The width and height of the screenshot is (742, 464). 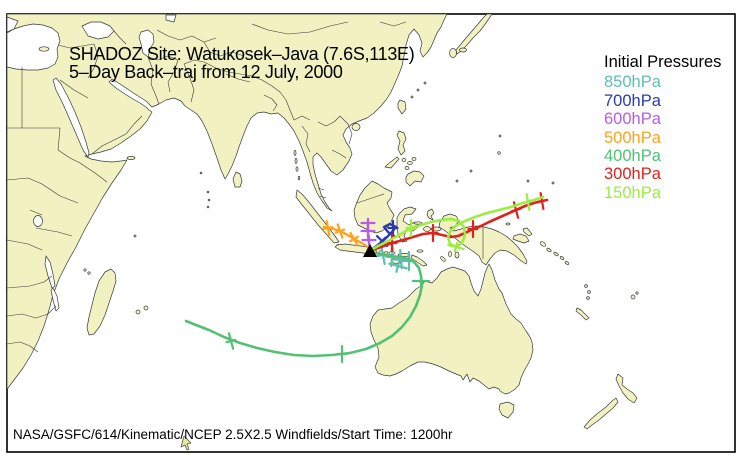 What do you see at coordinates (131, 158) in the screenshot?
I see `socotra` at bounding box center [131, 158].